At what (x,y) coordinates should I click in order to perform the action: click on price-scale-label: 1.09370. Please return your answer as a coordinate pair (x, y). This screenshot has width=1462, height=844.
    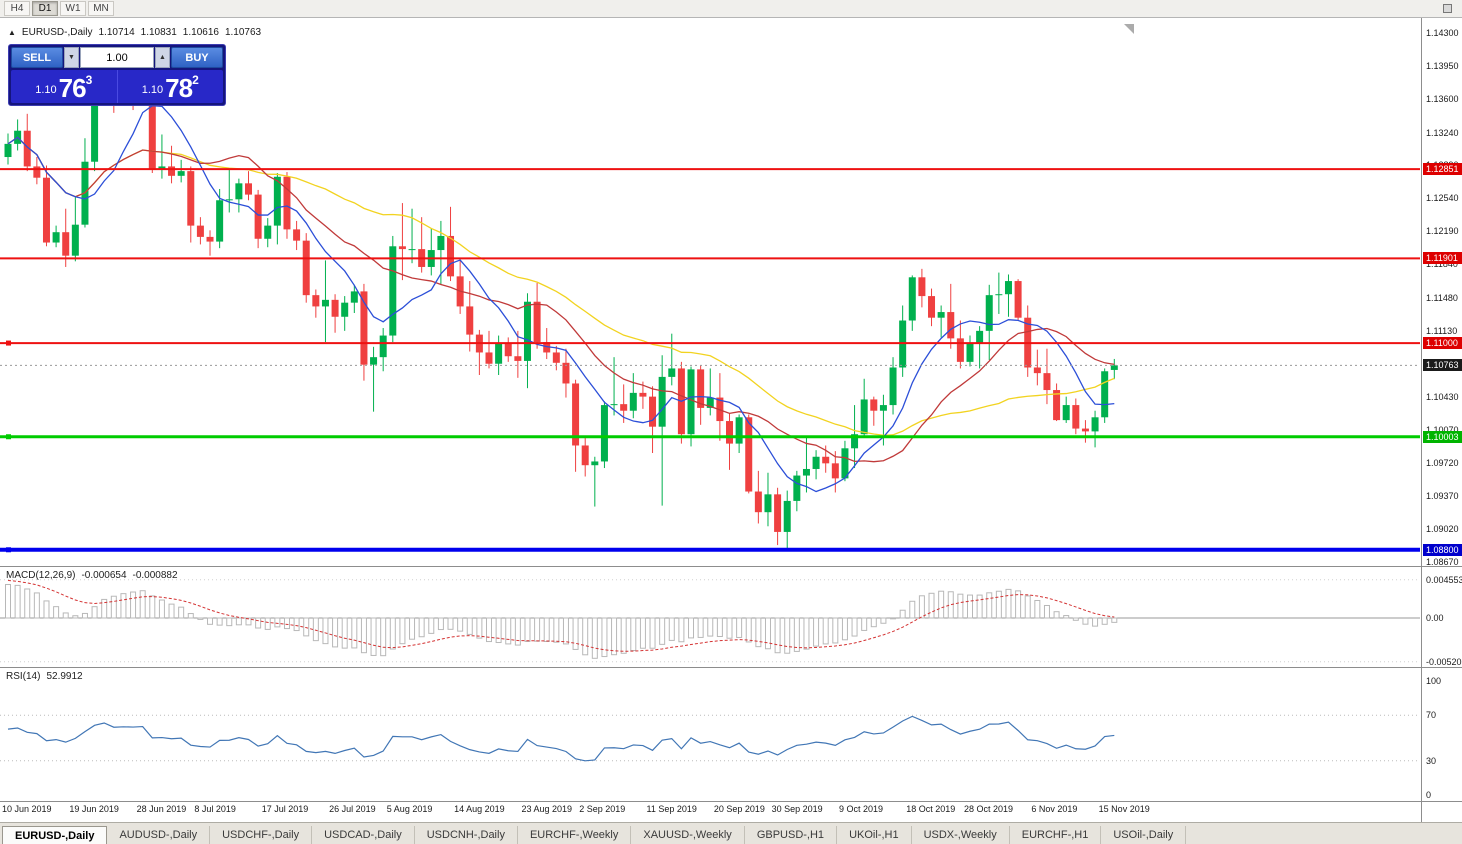
    Looking at the image, I should click on (1442, 496).